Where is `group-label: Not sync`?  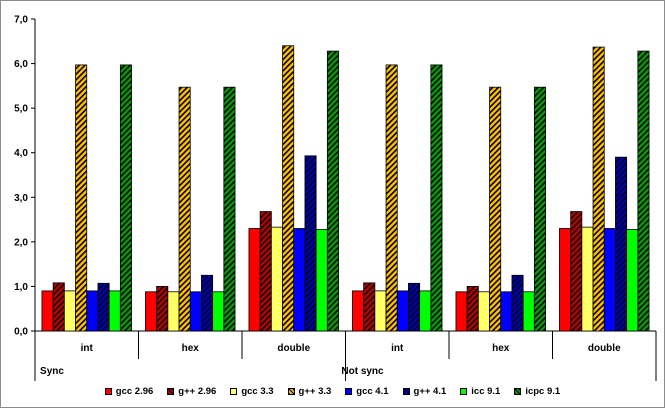 group-label: Not sync is located at coordinates (362, 371).